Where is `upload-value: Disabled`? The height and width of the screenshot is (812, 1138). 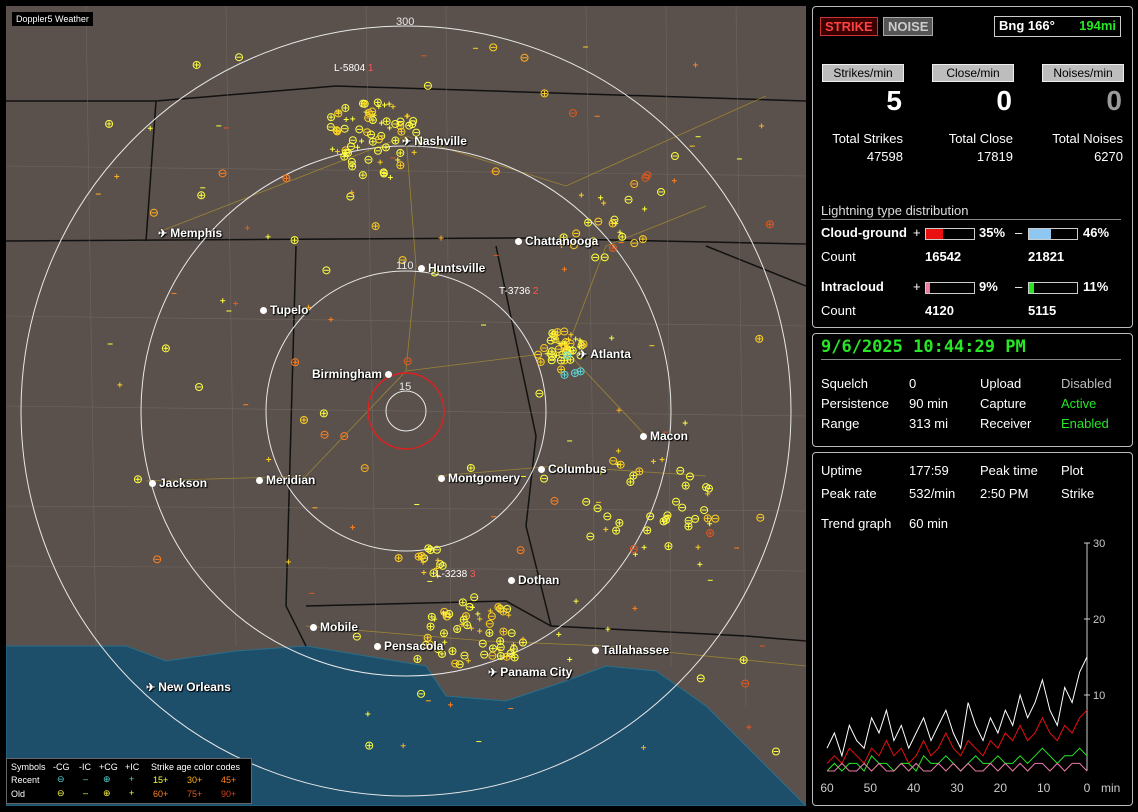 upload-value: Disabled is located at coordinates (1086, 383).